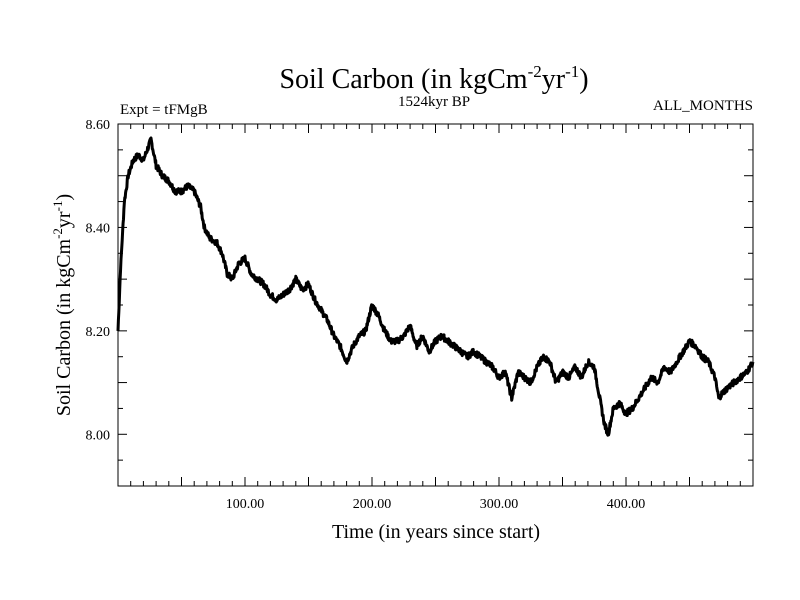 This screenshot has width=800, height=600. Describe the element at coordinates (98, 125) in the screenshot. I see `y-tick-label: 8.60` at that location.